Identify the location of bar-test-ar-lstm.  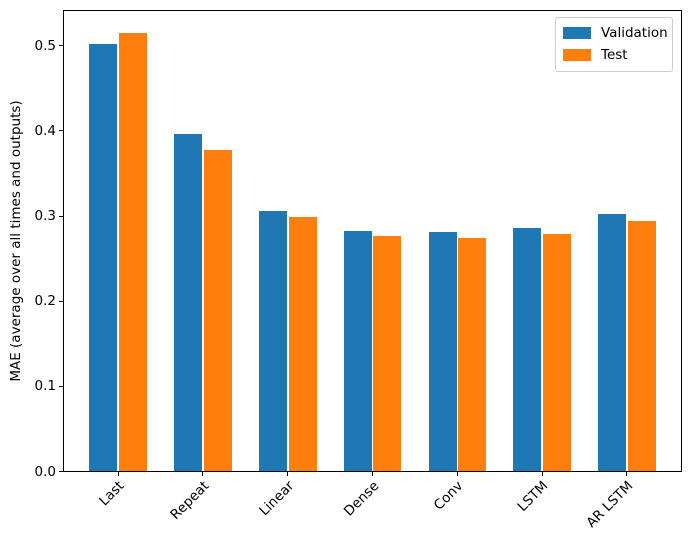
(641, 346).